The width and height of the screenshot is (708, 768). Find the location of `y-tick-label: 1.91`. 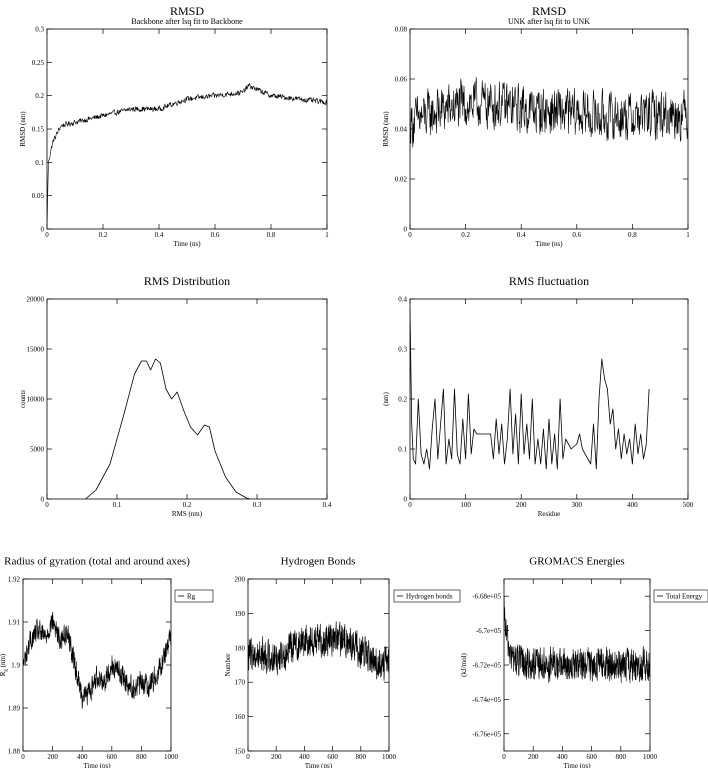

y-tick-label: 1.91 is located at coordinates (14, 623).